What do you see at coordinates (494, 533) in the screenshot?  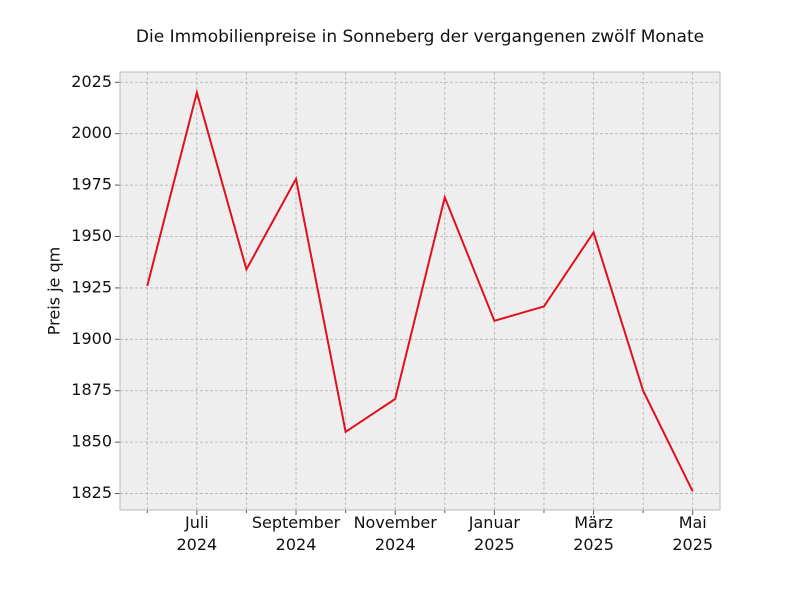 I see `x-tick-label: Januar 2025` at bounding box center [494, 533].